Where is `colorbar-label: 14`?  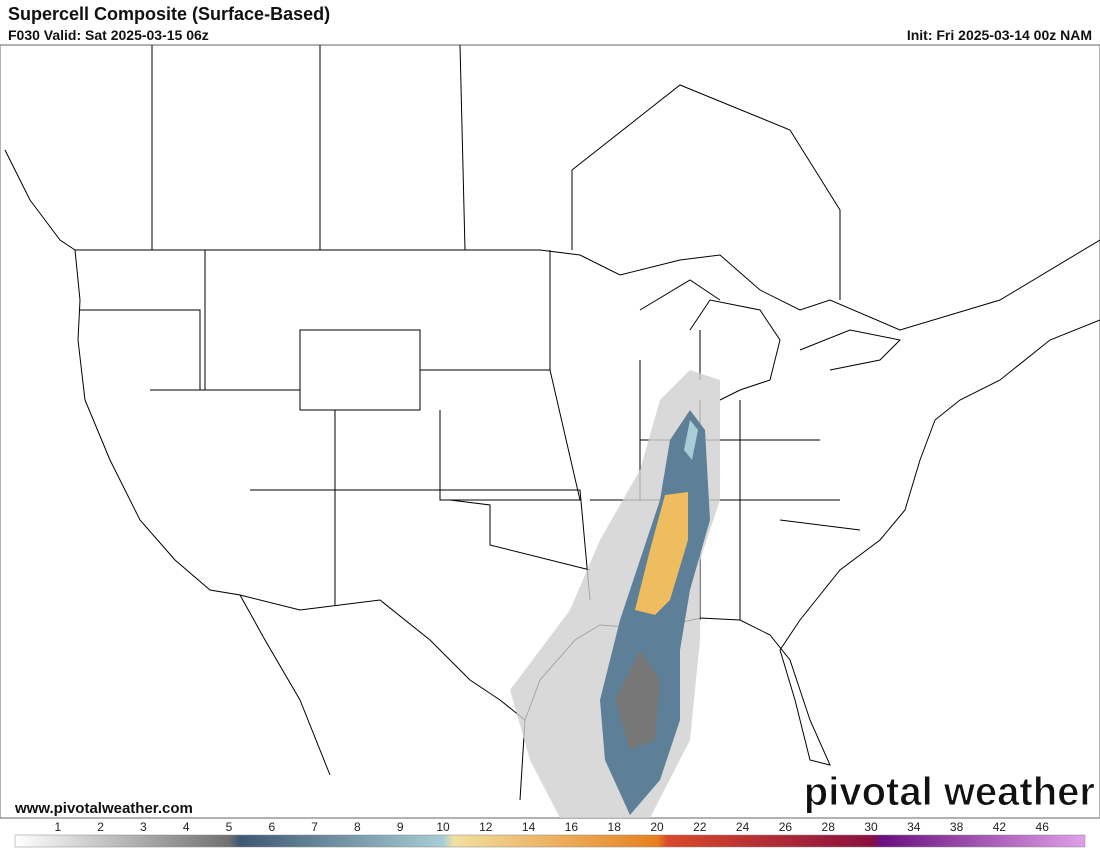
colorbar-label: 14 is located at coordinates (529, 827).